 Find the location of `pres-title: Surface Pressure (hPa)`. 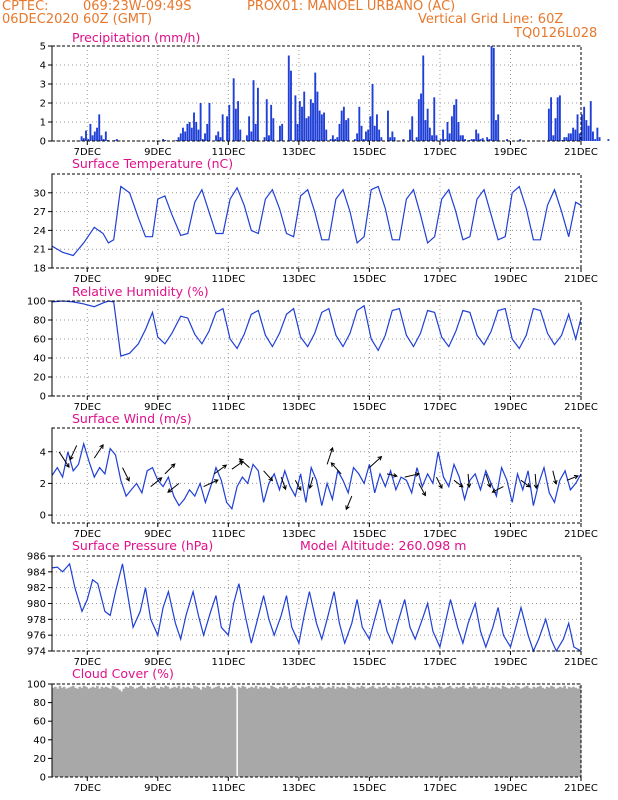

pres-title: Surface Pressure (hPa) is located at coordinates (142, 545).